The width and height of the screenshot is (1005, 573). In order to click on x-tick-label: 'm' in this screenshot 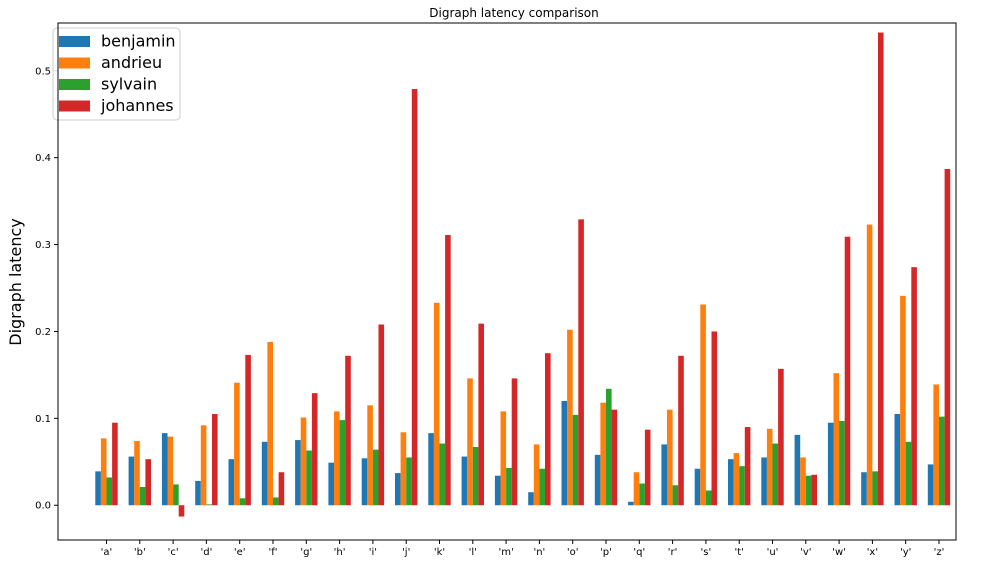, I will do `click(505, 552)`.